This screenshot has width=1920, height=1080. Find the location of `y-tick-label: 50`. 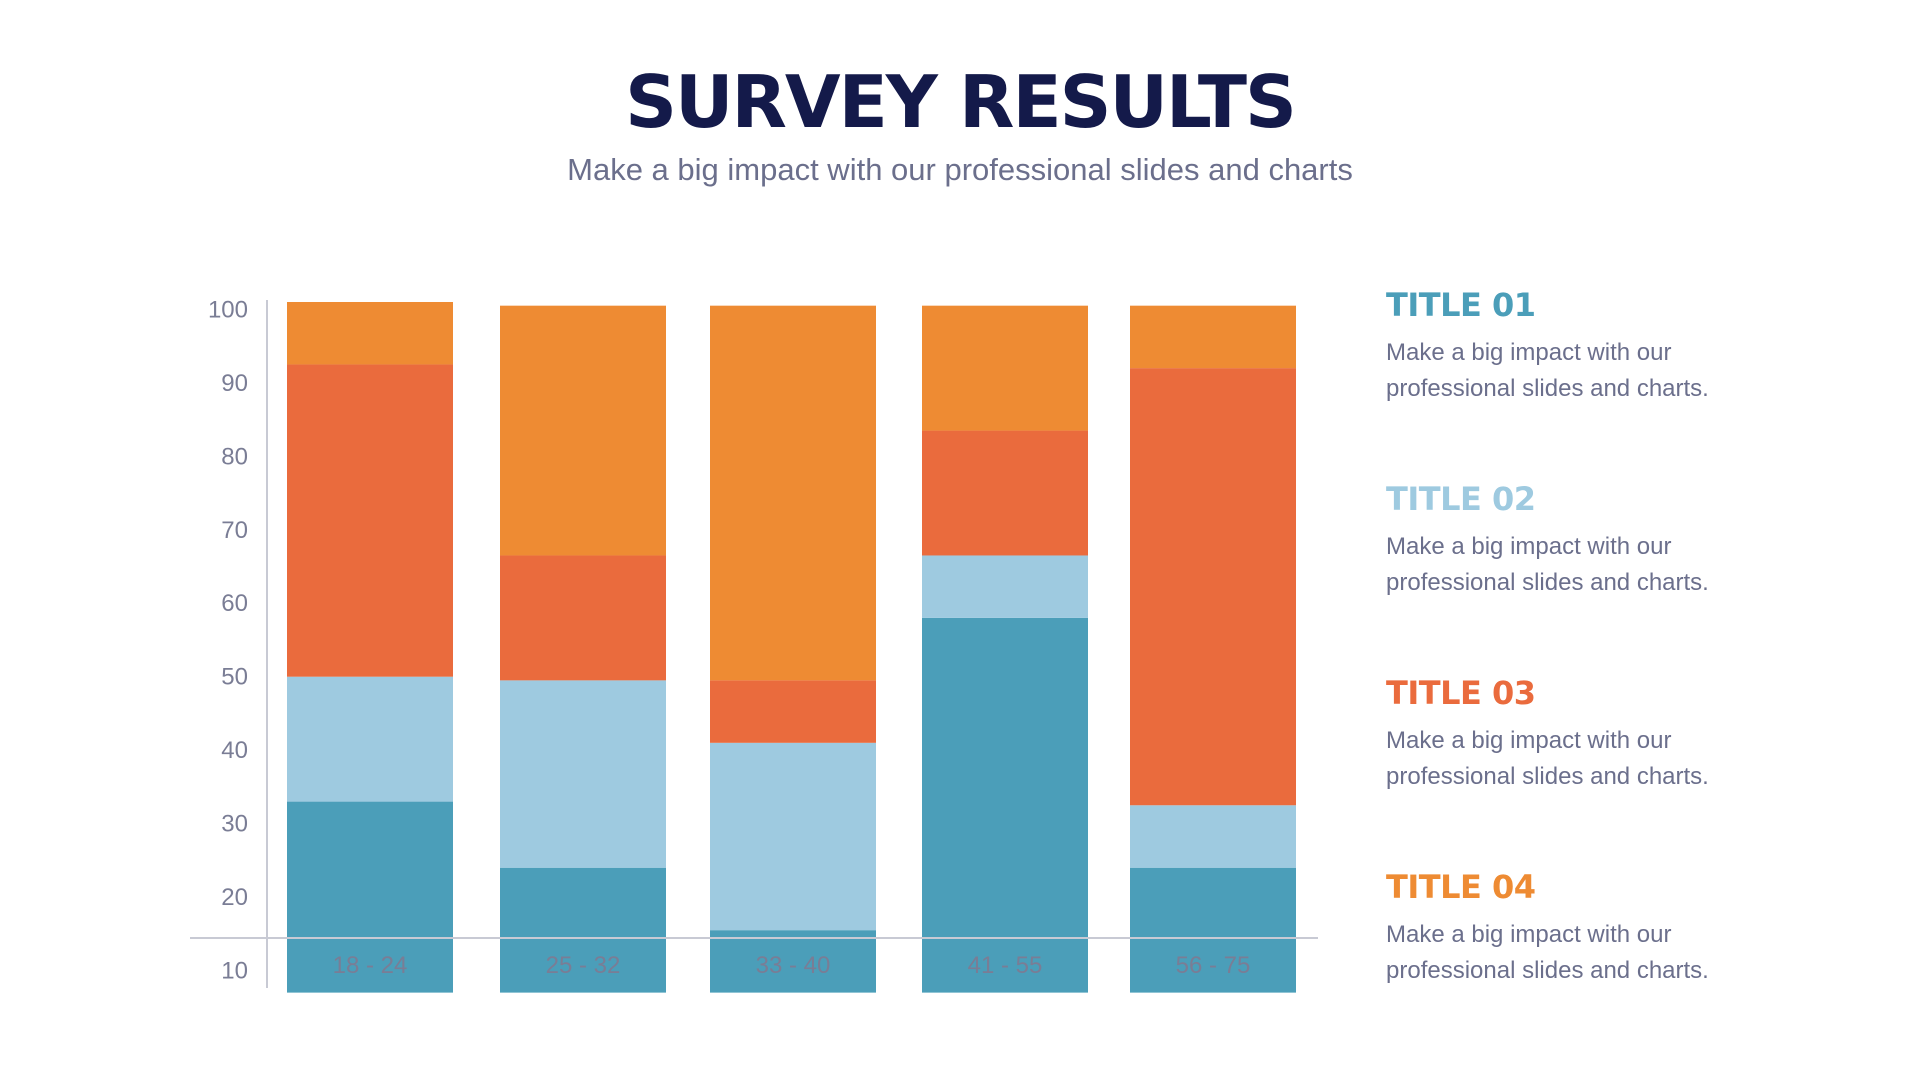

y-tick-label: 50 is located at coordinates (234, 677).